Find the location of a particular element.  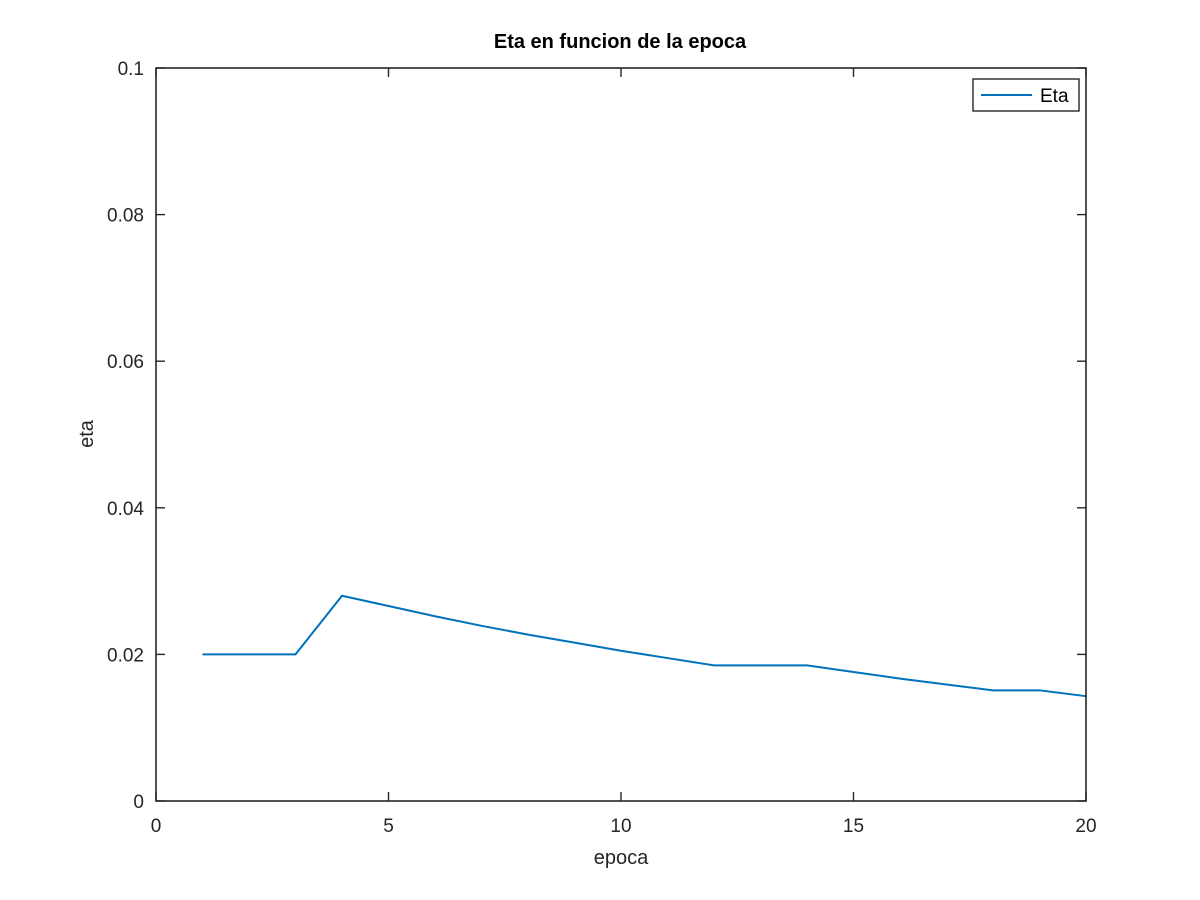

legend: Eta is located at coordinates (1026, 95).